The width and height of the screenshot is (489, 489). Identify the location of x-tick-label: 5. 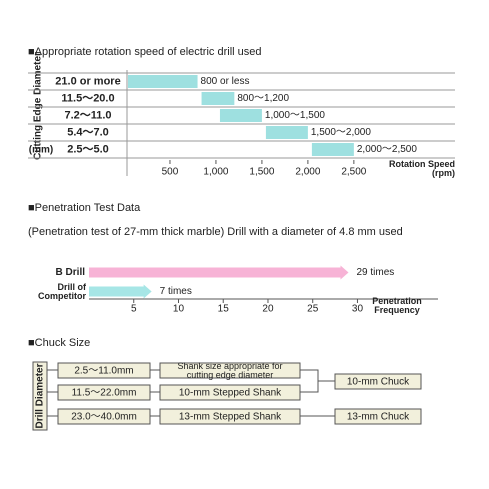
(134, 309).